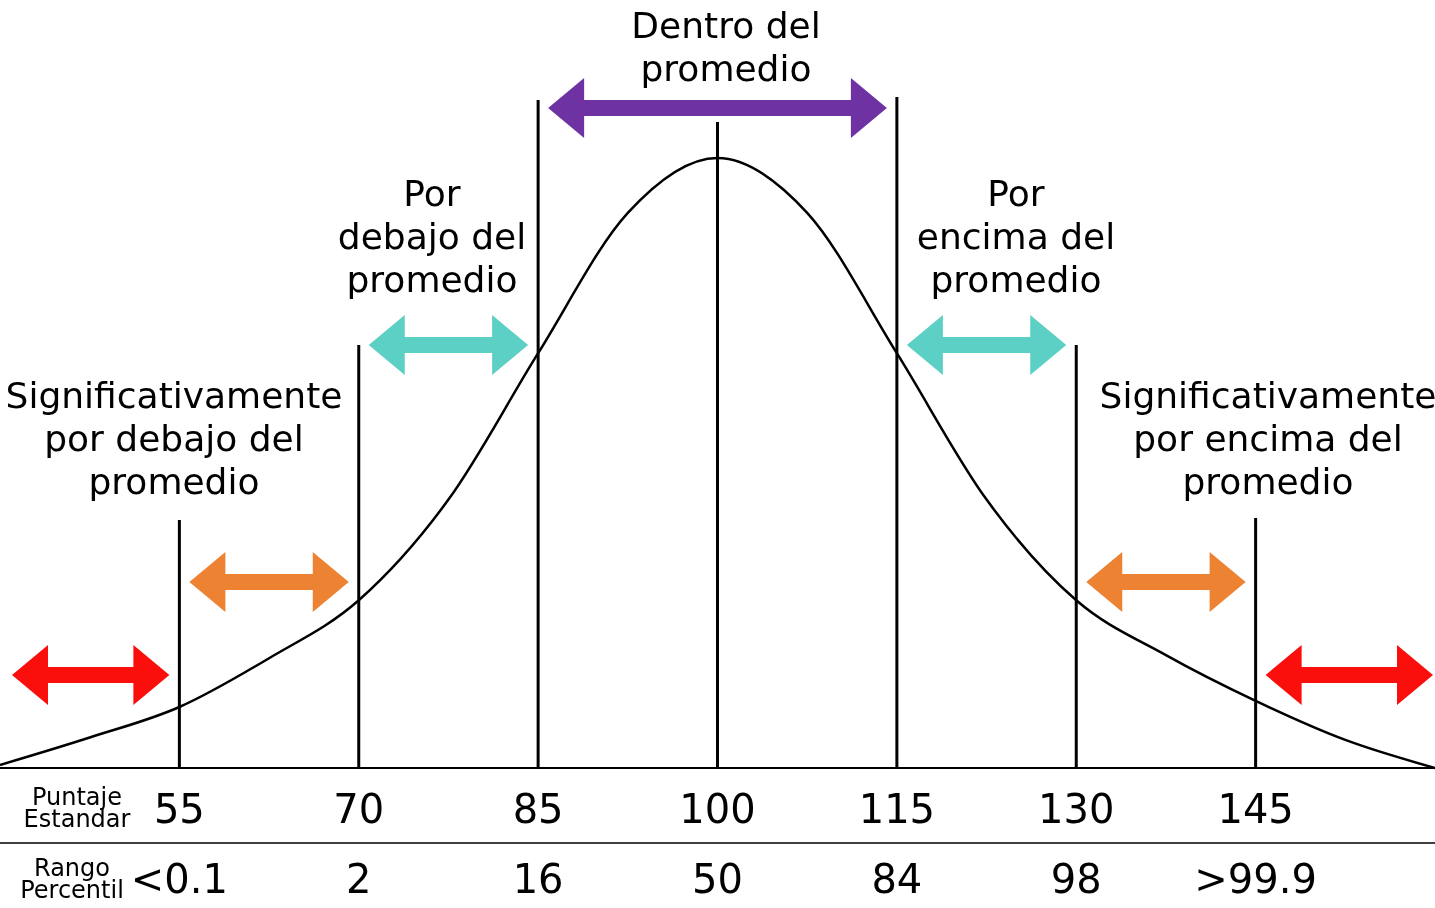 The image size is (1435, 908). Describe the element at coordinates (179, 809) in the screenshot. I see `x-tick-label: 55` at that location.